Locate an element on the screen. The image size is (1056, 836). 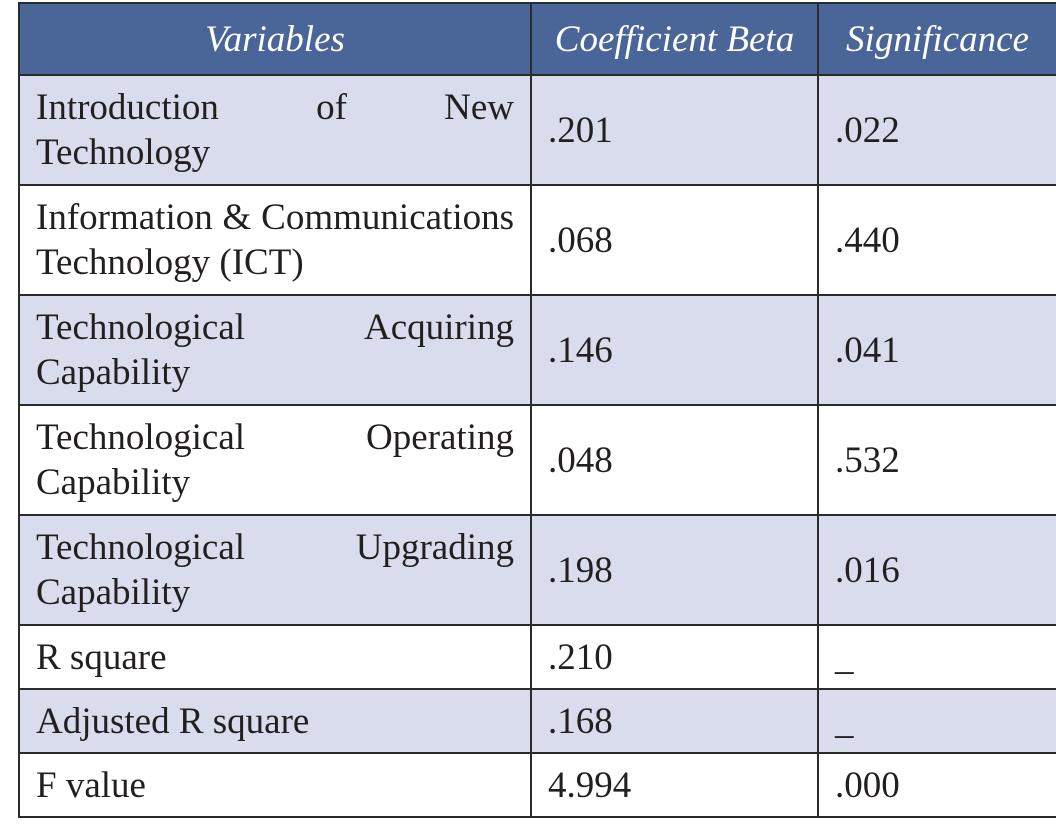
table-row: R square .210 _ is located at coordinates (537, 657).